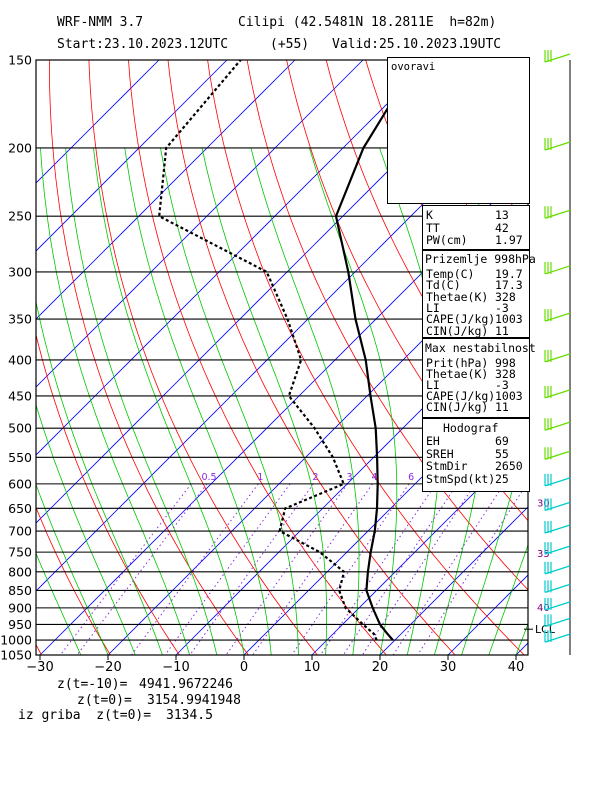 This screenshot has height=800, width=600. Describe the element at coordinates (457, 363) in the screenshot. I see `max-unstable-key: Prit(hPa)` at that location.